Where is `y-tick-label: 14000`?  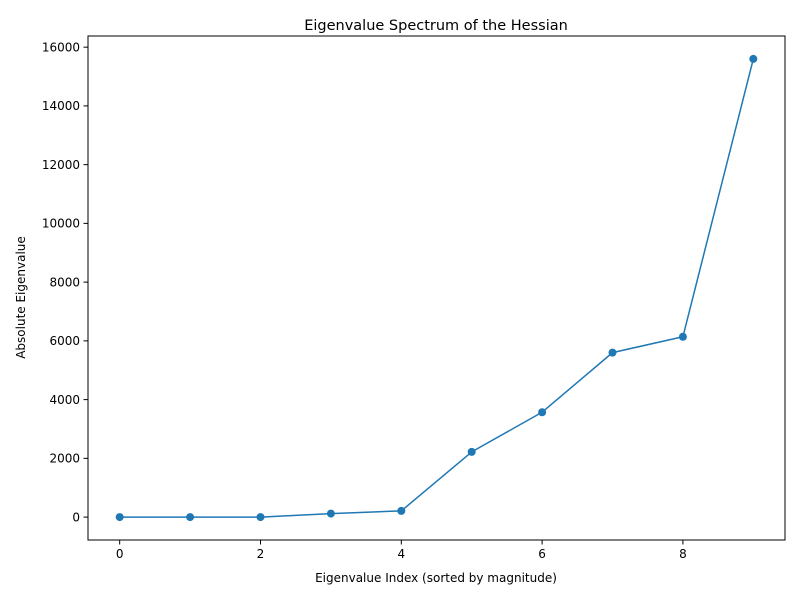
y-tick-label: 14000 is located at coordinates (61, 106).